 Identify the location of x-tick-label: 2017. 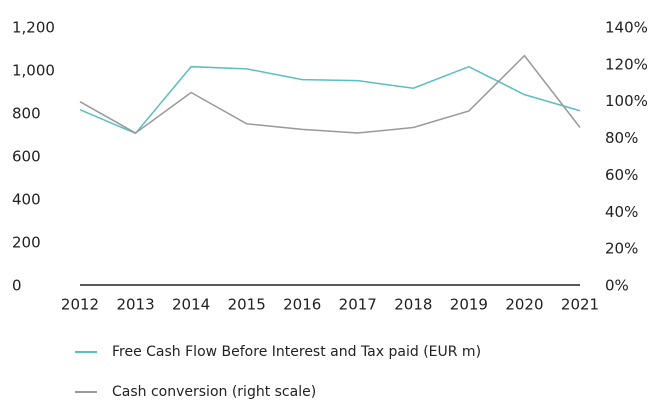
(358, 305).